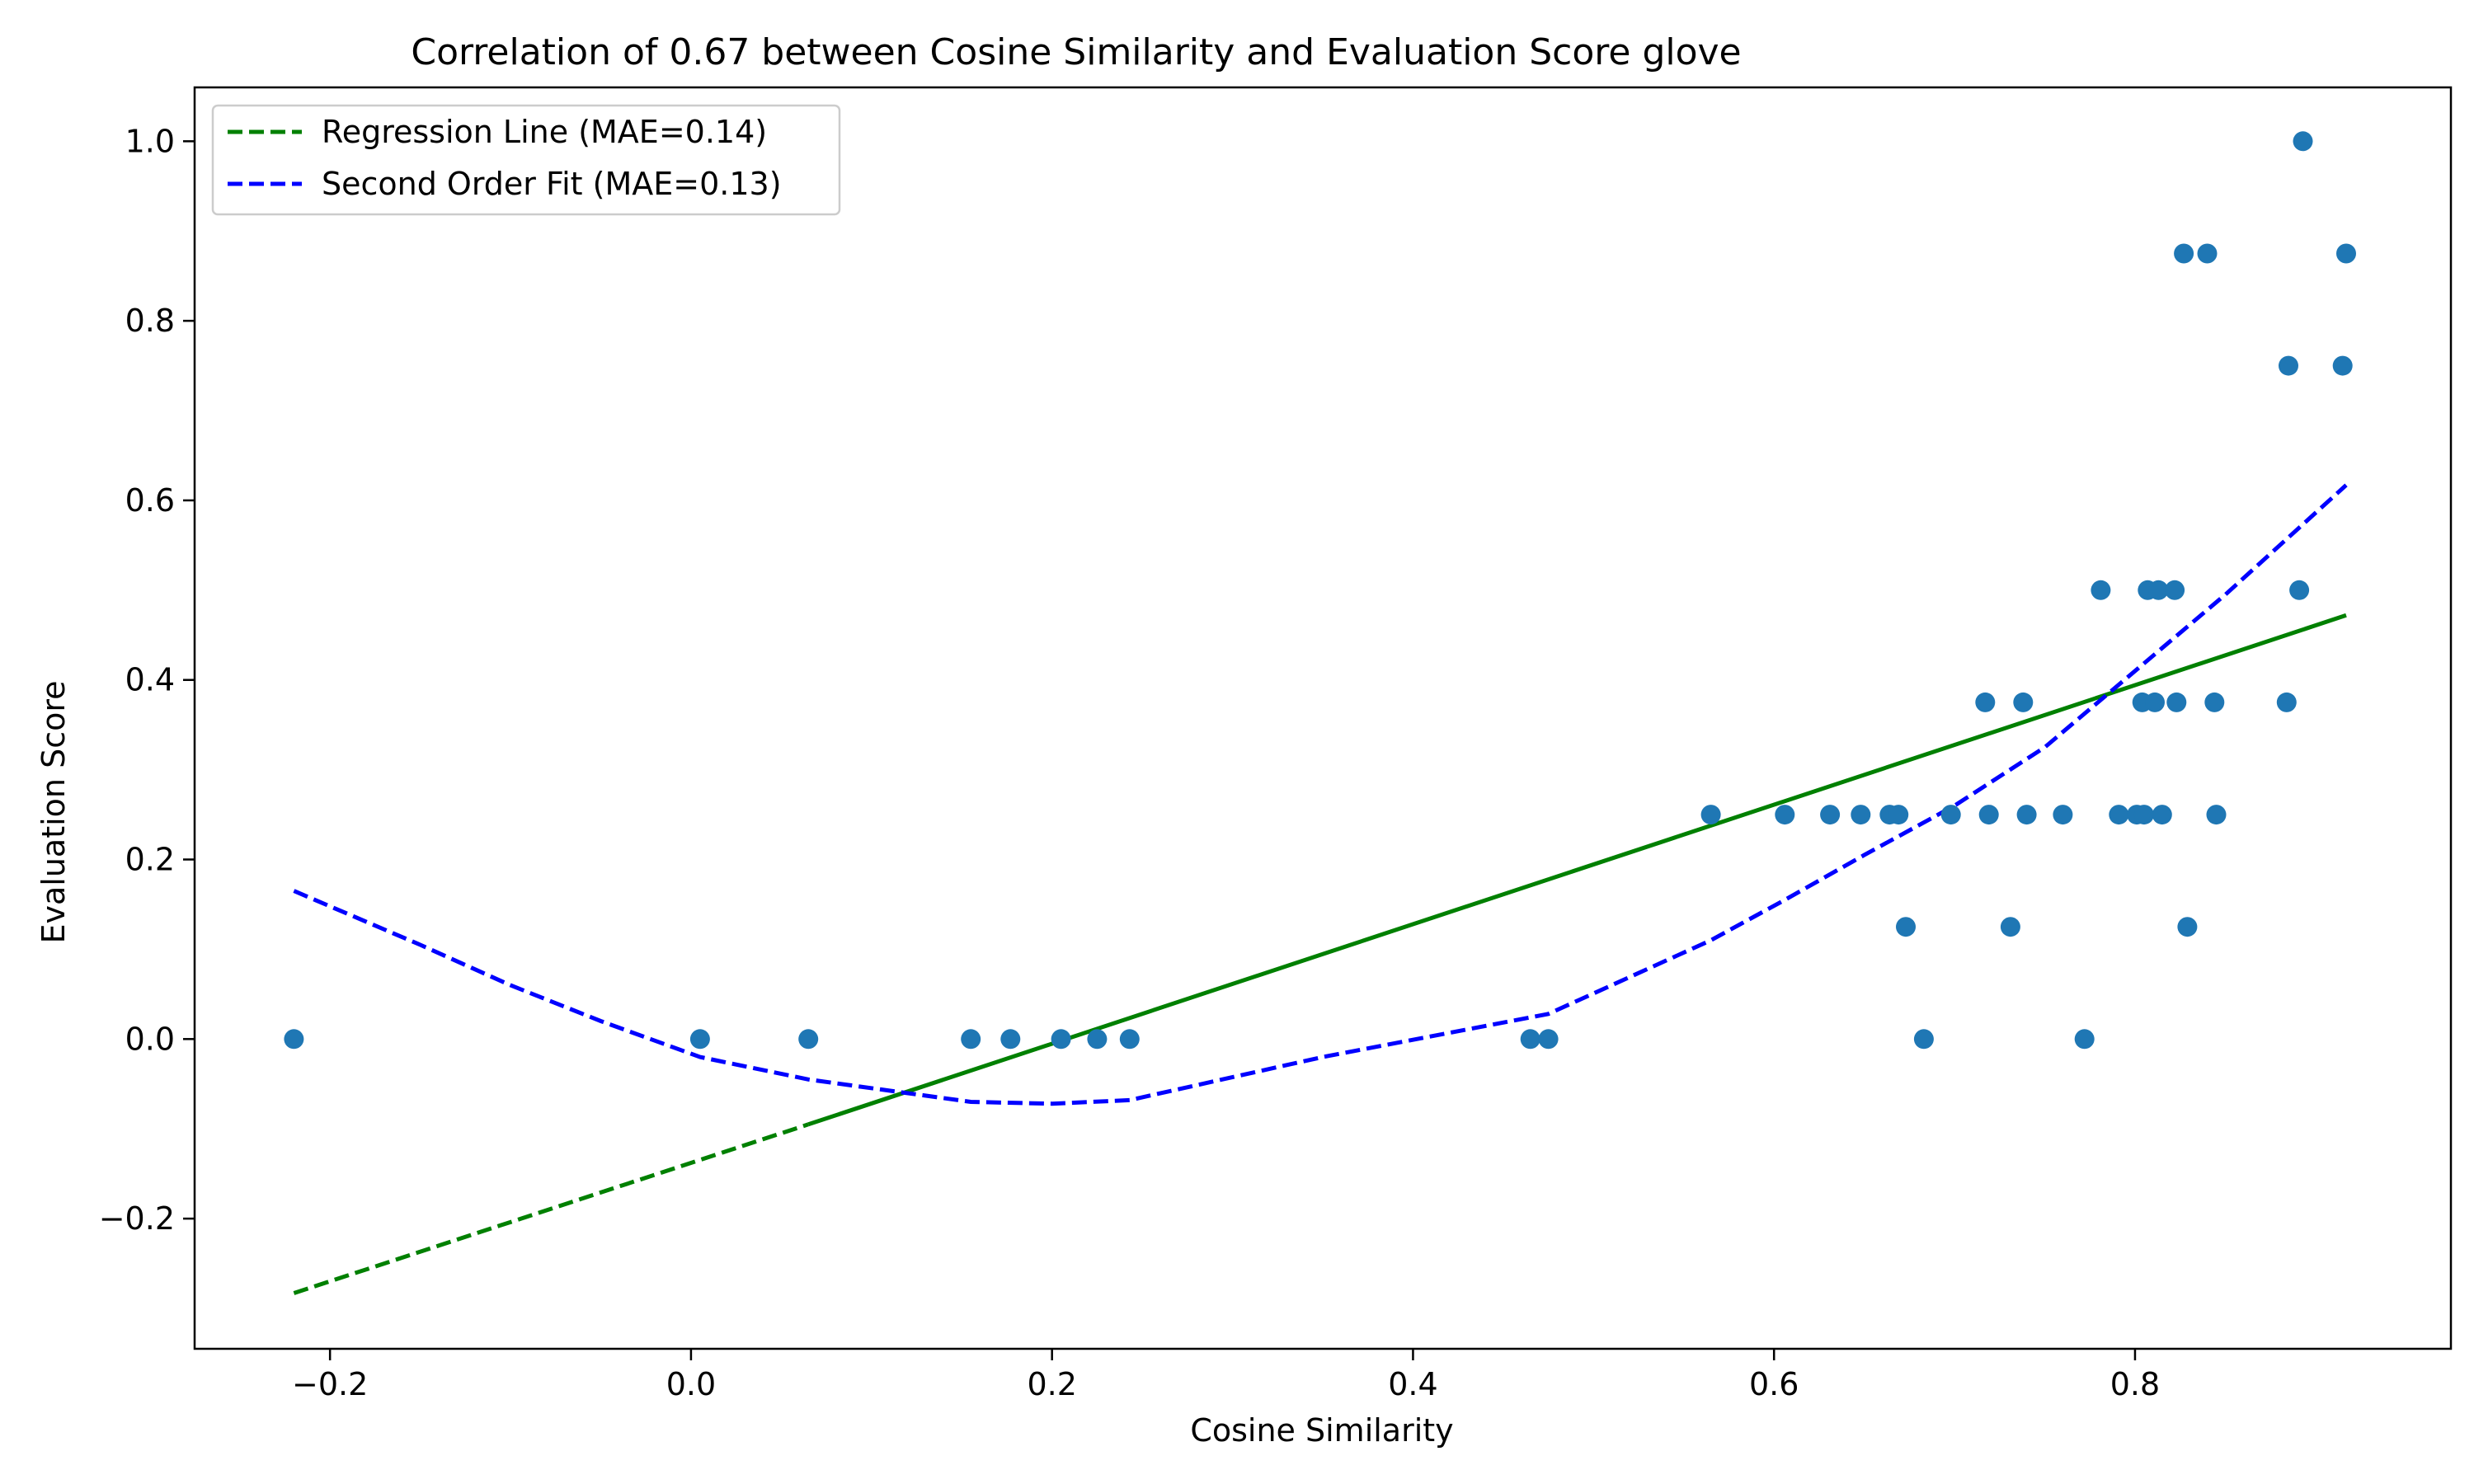 This screenshot has width=2474, height=1484. What do you see at coordinates (1051, 1384) in the screenshot?
I see `x-tick-label-2: 0.2` at bounding box center [1051, 1384].